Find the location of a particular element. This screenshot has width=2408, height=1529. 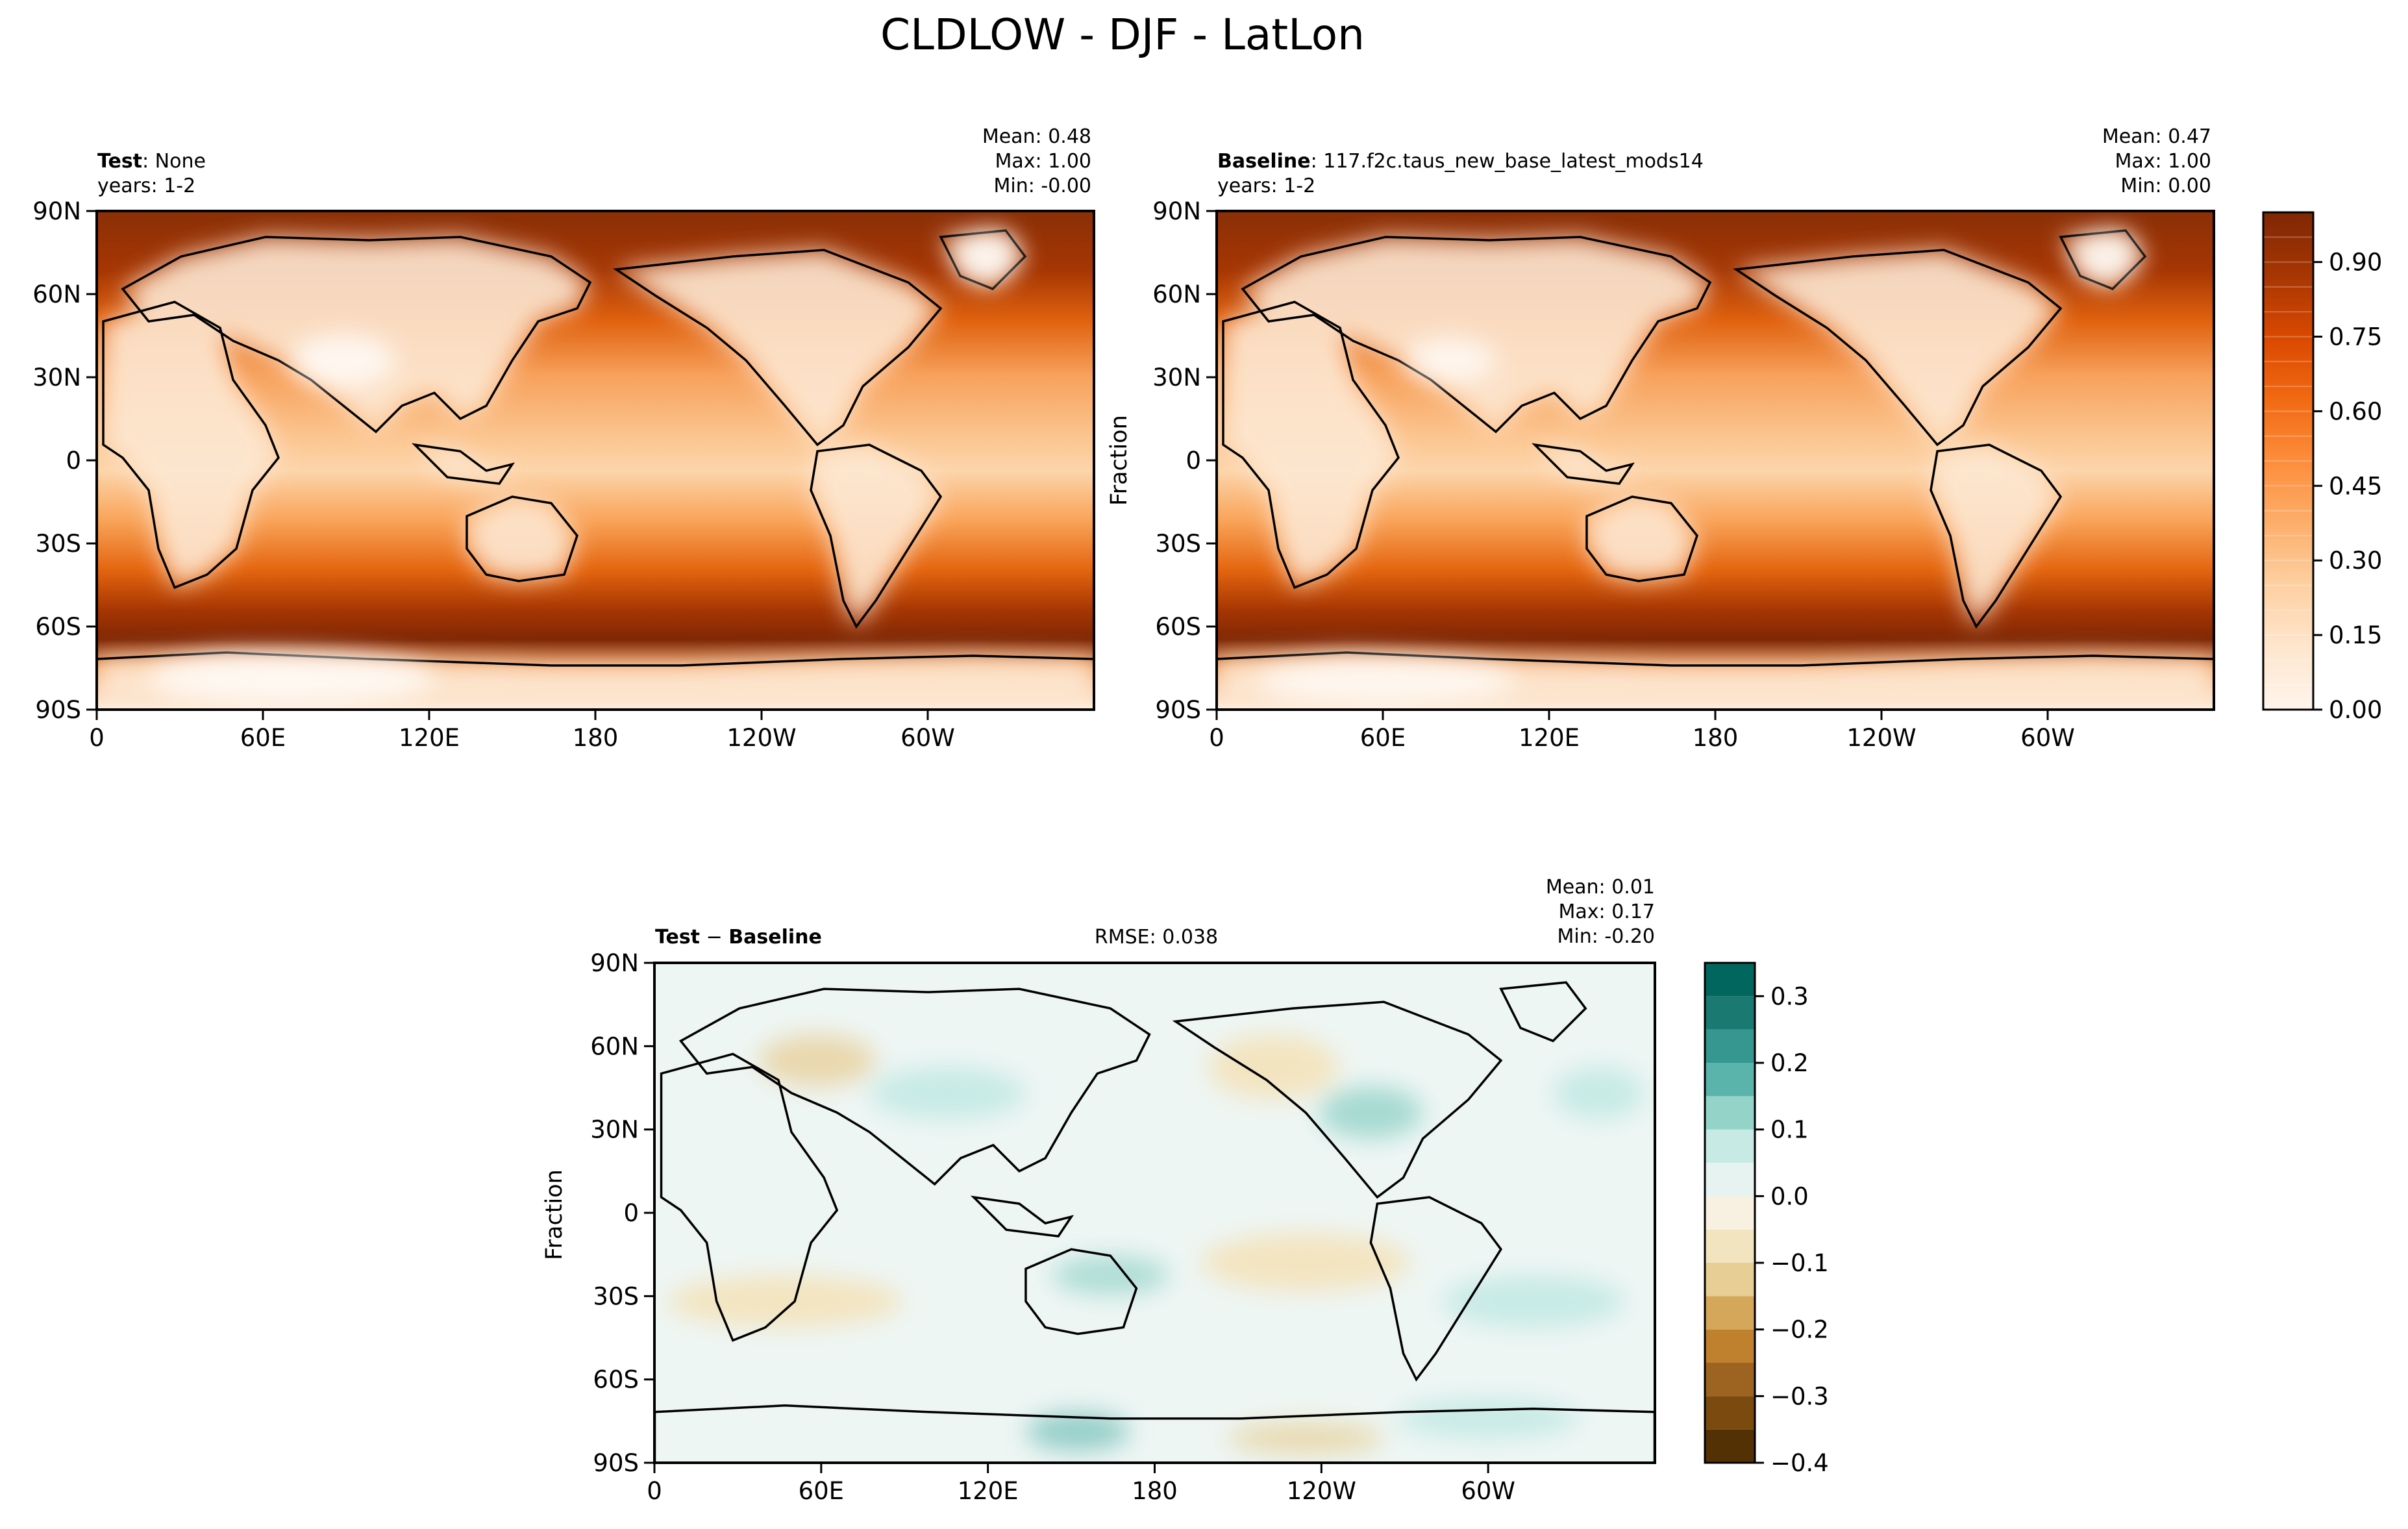

colorbar-tick-label: −0.3 is located at coordinates (1799, 1396).